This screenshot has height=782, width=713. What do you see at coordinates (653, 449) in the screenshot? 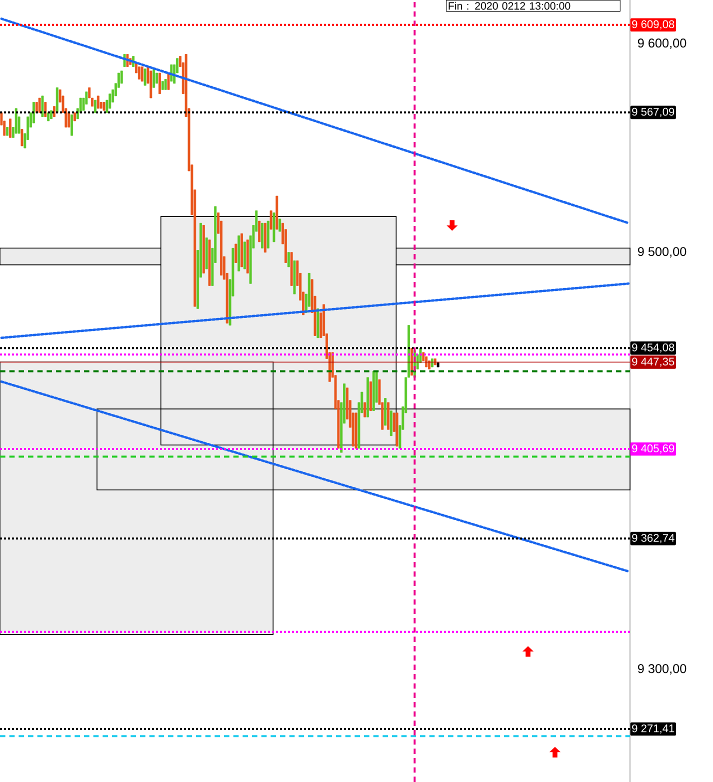
I see `ref-line-label: 9 405,69` at bounding box center [653, 449].